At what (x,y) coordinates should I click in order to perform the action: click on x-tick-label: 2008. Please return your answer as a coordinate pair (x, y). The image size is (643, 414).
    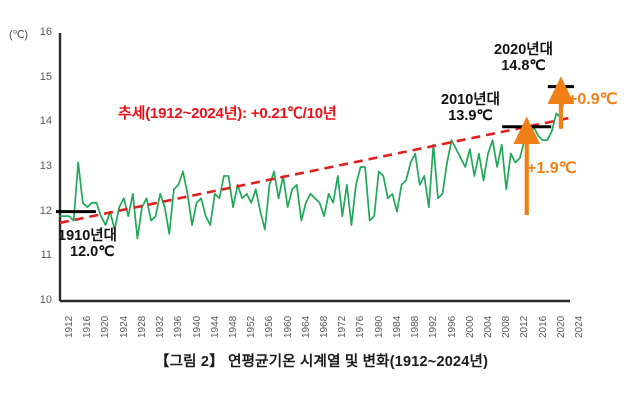
    Looking at the image, I should click on (507, 326).